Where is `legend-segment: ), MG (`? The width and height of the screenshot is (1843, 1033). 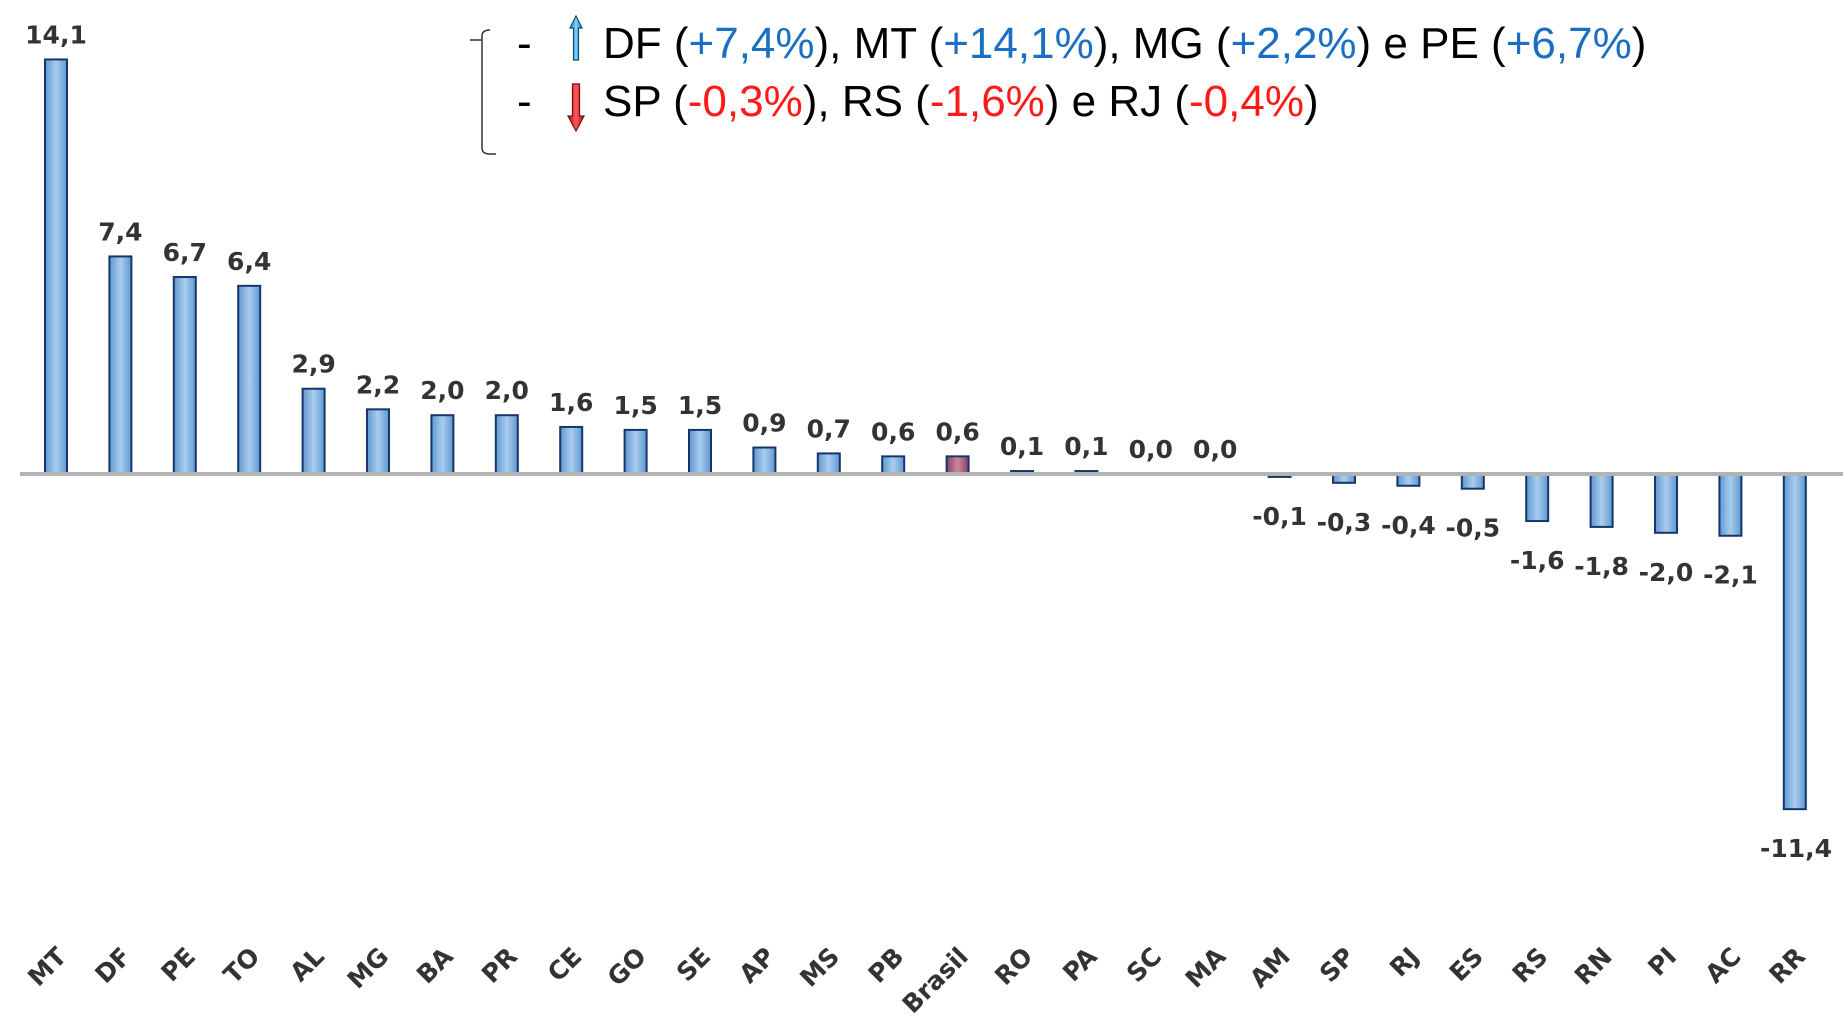
legend-segment: ), MG ( is located at coordinates (1162, 43).